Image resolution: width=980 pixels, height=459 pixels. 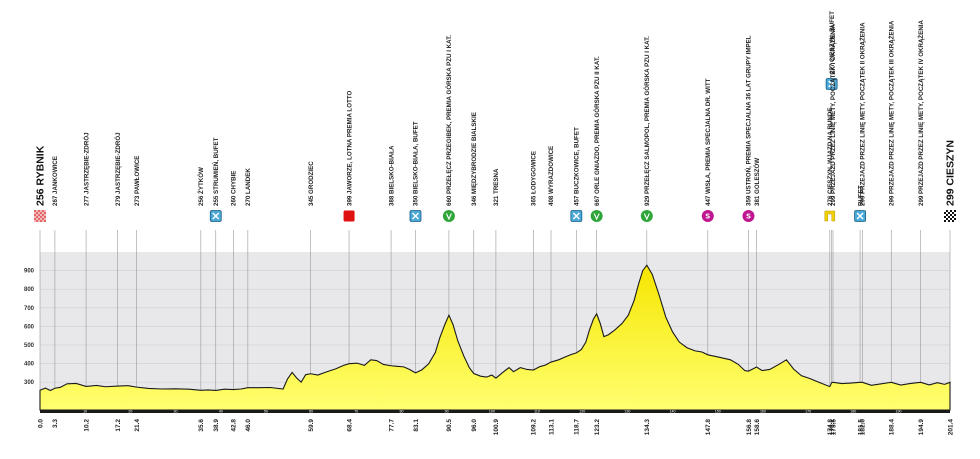 What do you see at coordinates (898, 412) in the screenshot?
I see `ruler-tick-label: 190` at bounding box center [898, 412].